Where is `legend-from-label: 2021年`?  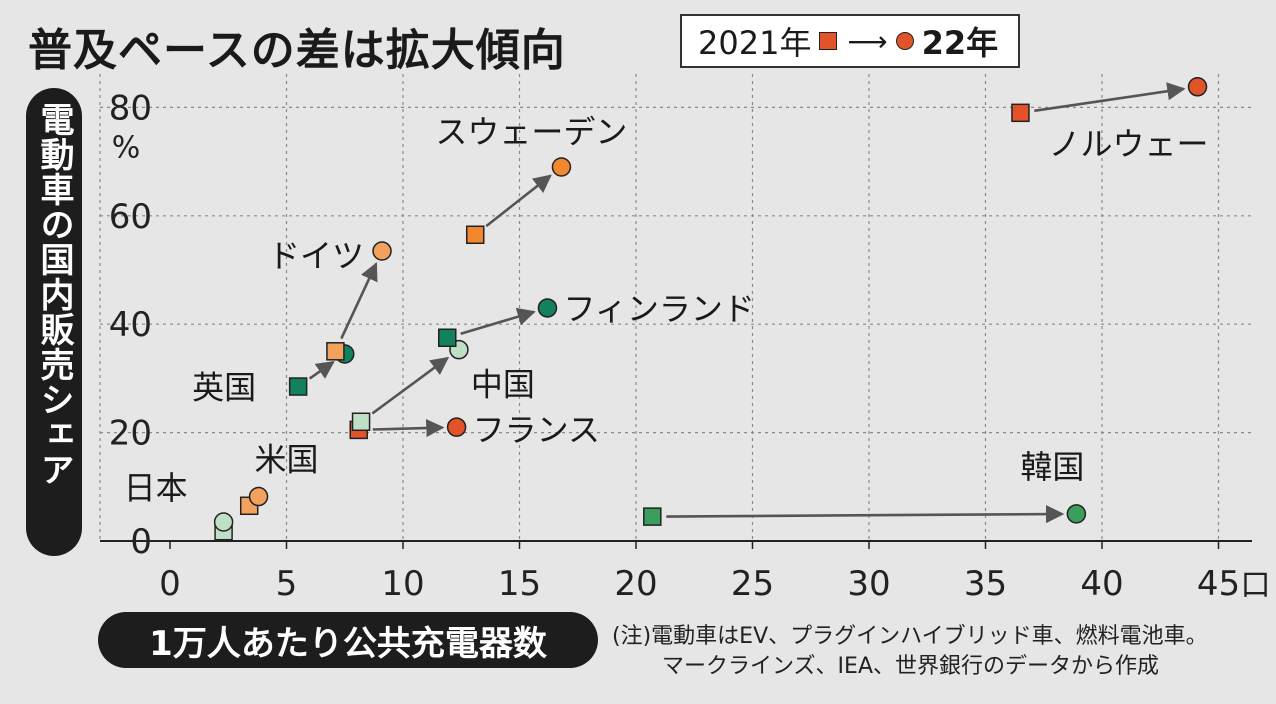
legend-from-label: 2021年 is located at coordinates (755, 43).